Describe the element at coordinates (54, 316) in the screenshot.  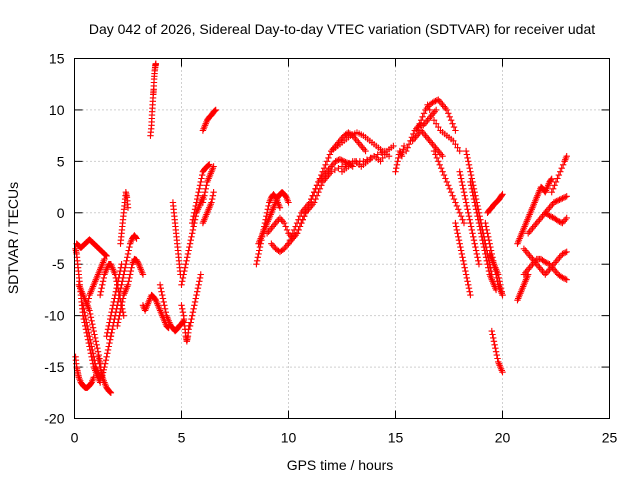
I see `y-tick-label: -10` at that location.